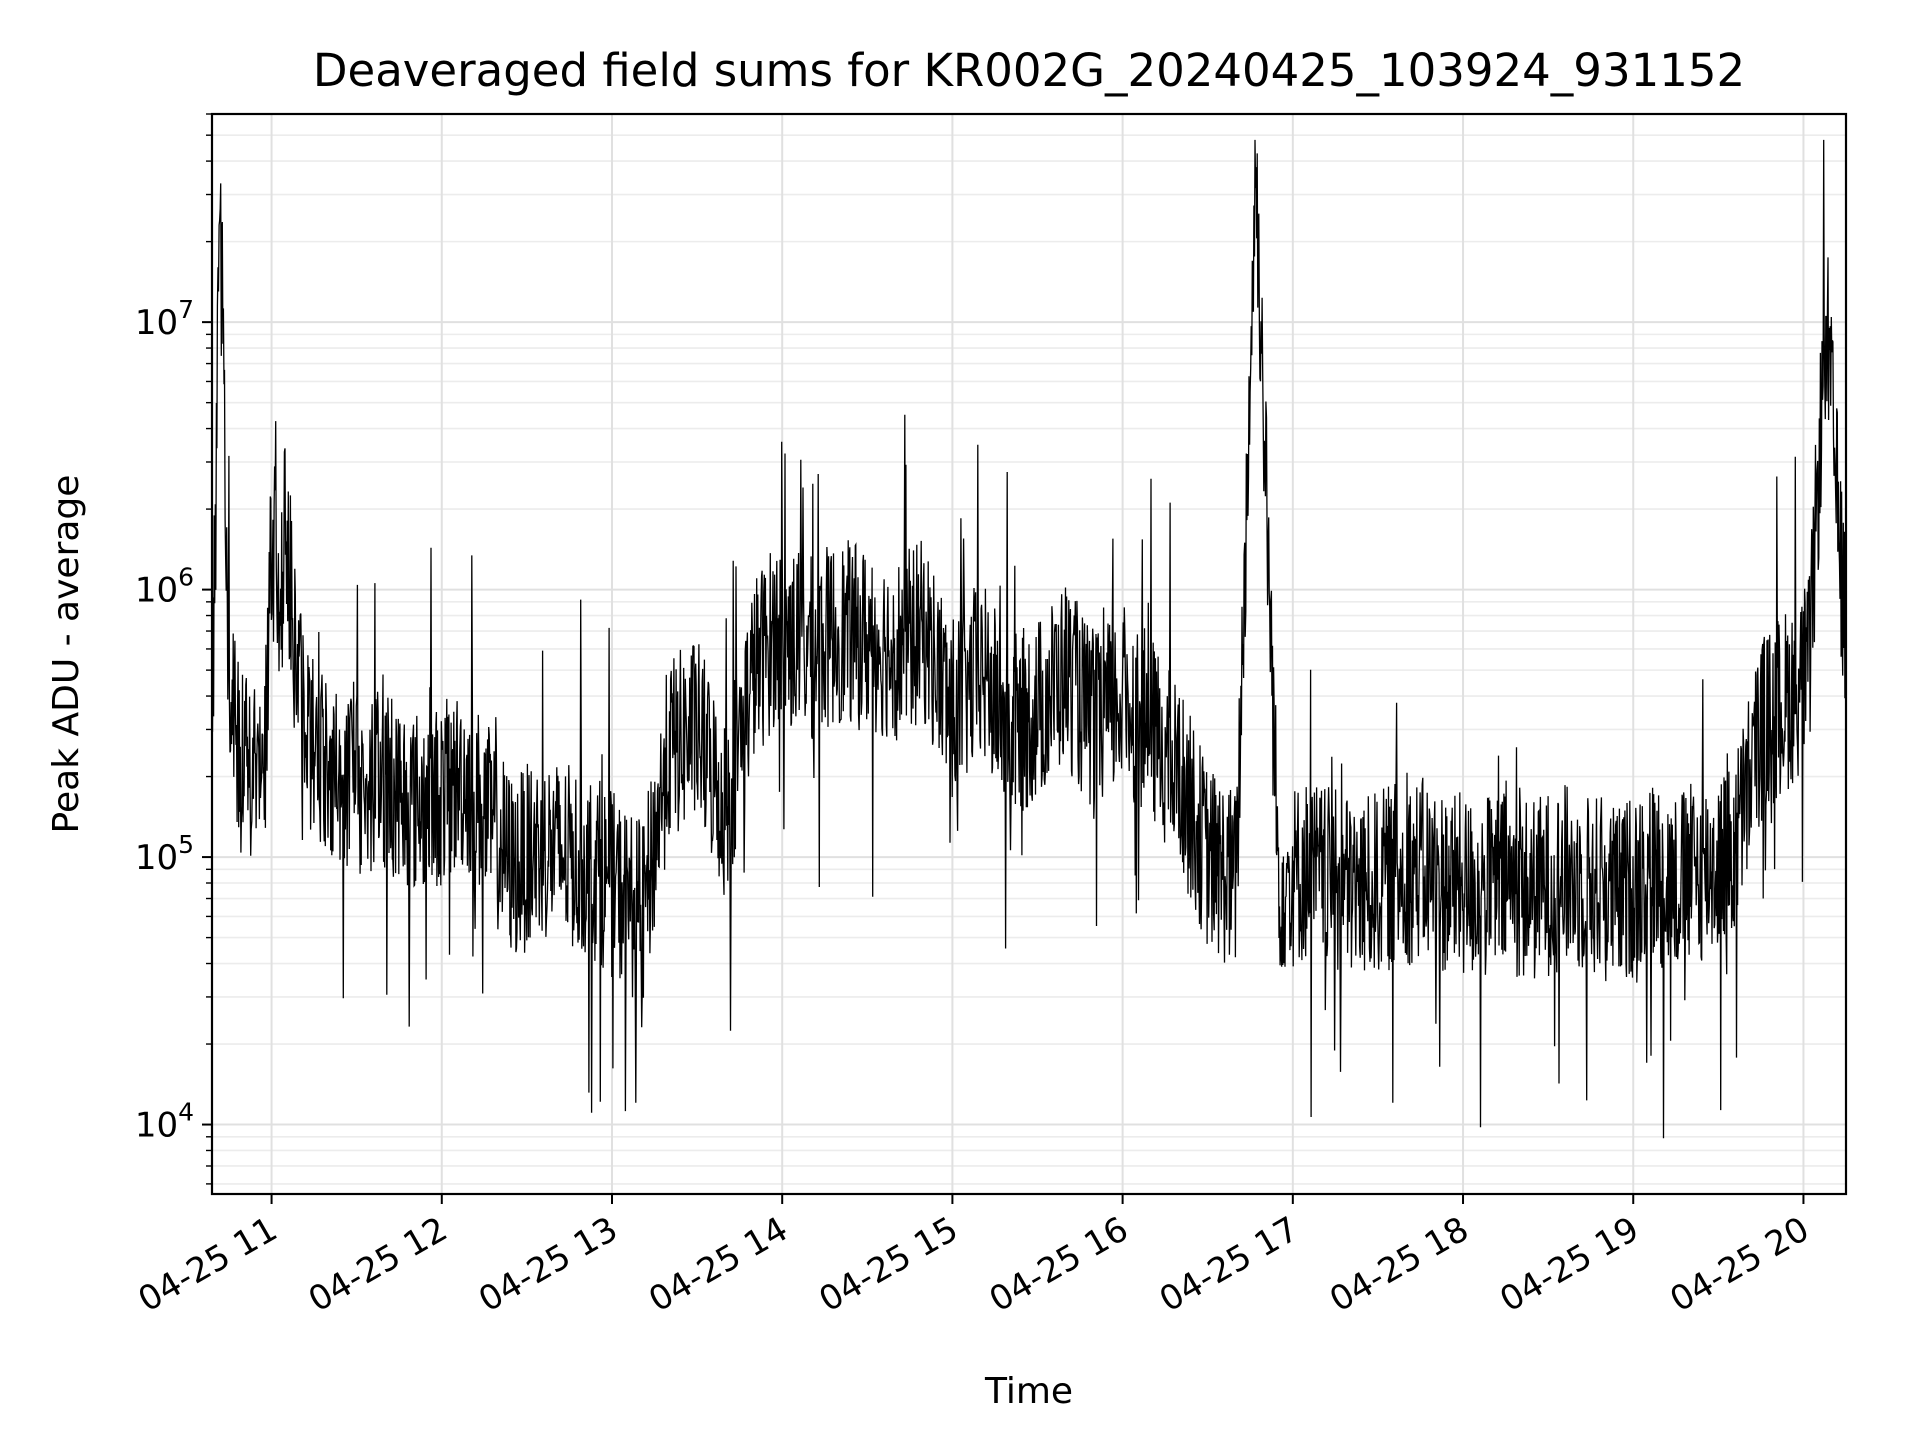 This screenshot has height=1440, width=1920. What do you see at coordinates (1028, 1391) in the screenshot?
I see `x-axis-label: Time` at bounding box center [1028, 1391].